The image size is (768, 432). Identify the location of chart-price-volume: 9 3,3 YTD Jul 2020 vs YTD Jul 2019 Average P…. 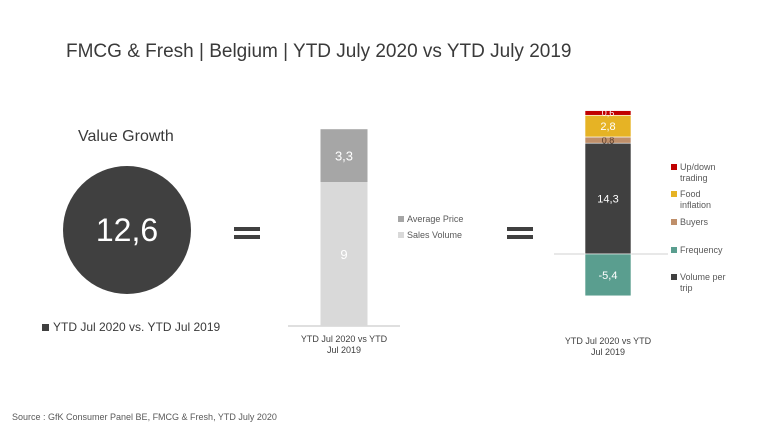
(375, 242).